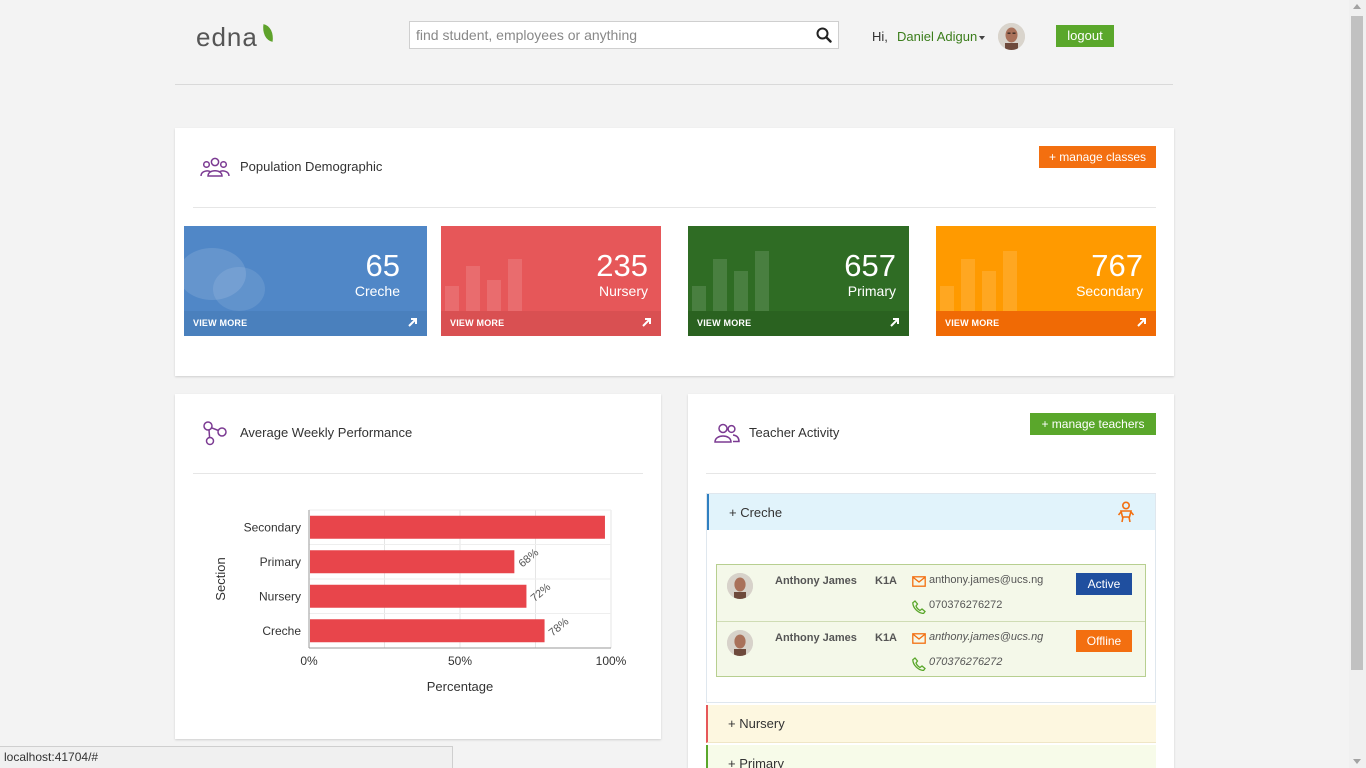 The height and width of the screenshot is (768, 1366). What do you see at coordinates (1104, 584) in the screenshot?
I see `status-badge: Active` at bounding box center [1104, 584].